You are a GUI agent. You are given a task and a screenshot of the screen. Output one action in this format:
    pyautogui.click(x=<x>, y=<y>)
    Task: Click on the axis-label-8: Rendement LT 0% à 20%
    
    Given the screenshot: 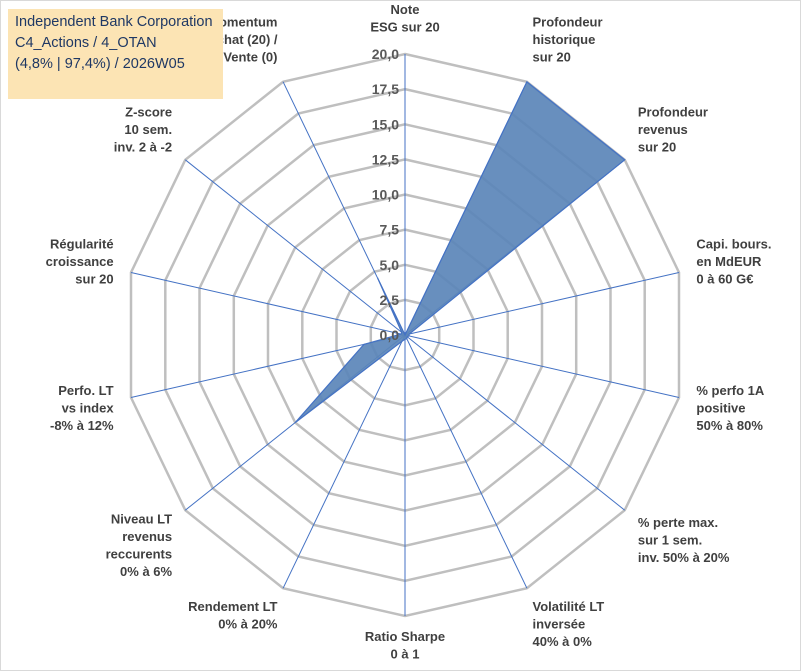 What is the action you would take?
    pyautogui.click(x=233, y=615)
    